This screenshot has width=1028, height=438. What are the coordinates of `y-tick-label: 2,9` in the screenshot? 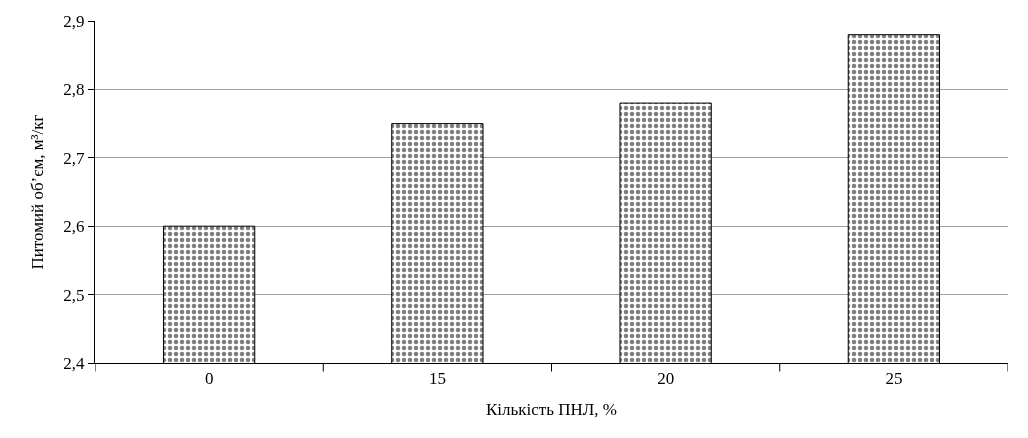 It's located at (74, 21).